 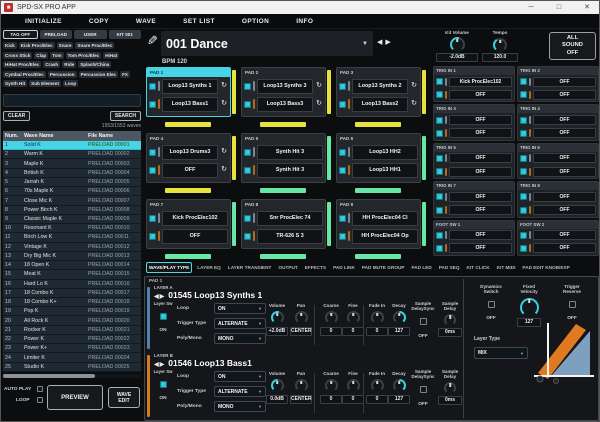 I want to click on tag-chip-ride: Ride, so click(x=69, y=64).